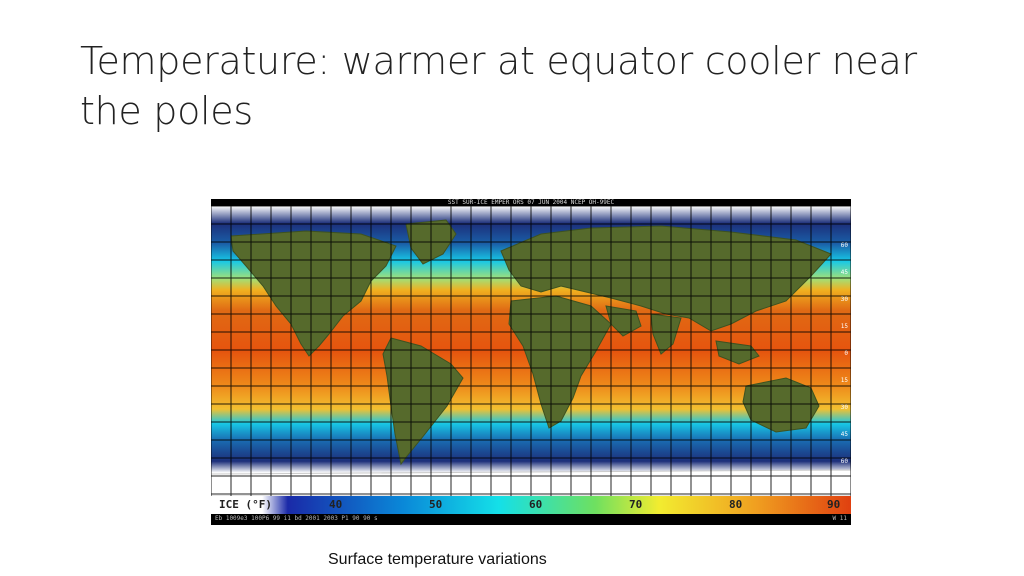 The image size is (1024, 576). I want to click on scale-label: 60, so click(536, 504).